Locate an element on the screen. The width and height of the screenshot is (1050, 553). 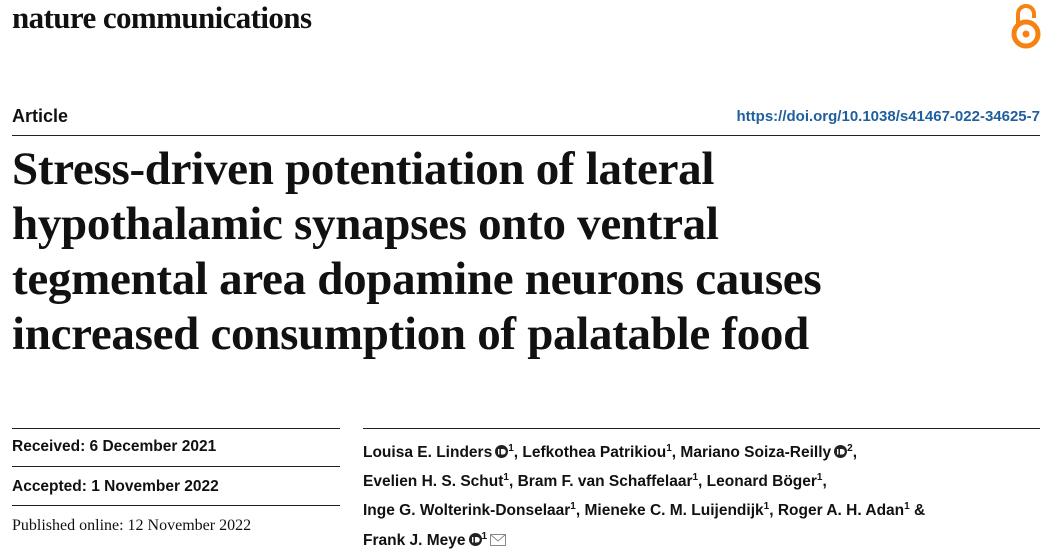
author-name: Bram F. van Schaffelaar is located at coordinates (605, 482).